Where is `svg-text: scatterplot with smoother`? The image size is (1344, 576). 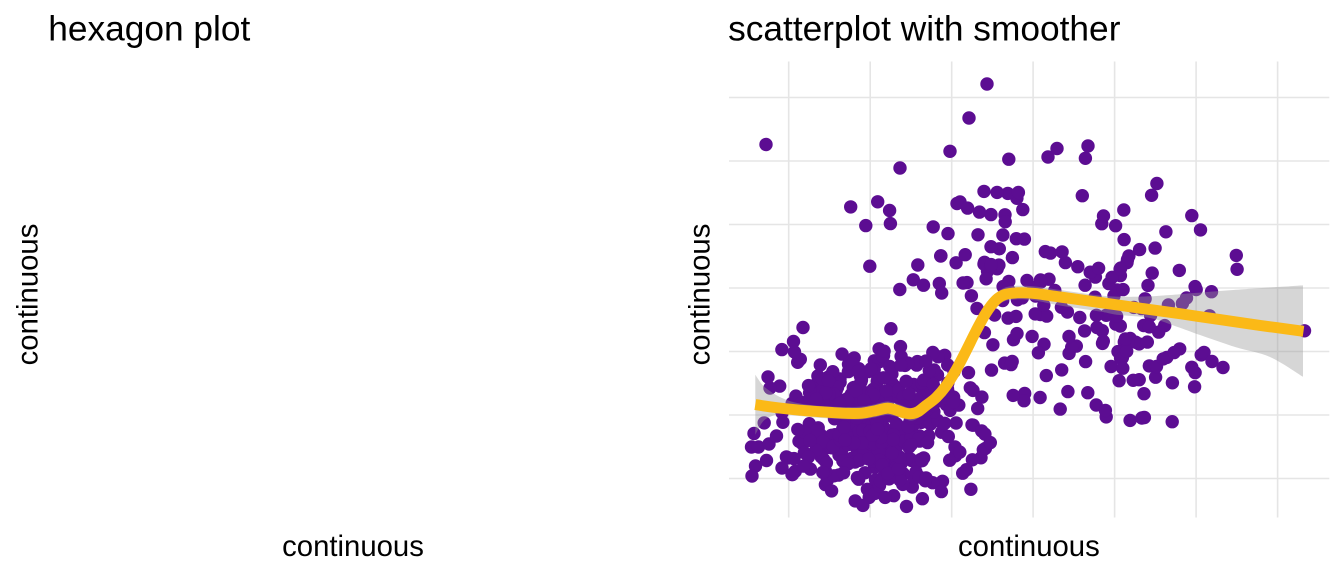
svg-text: scatterplot with smoother is located at coordinates (924, 28).